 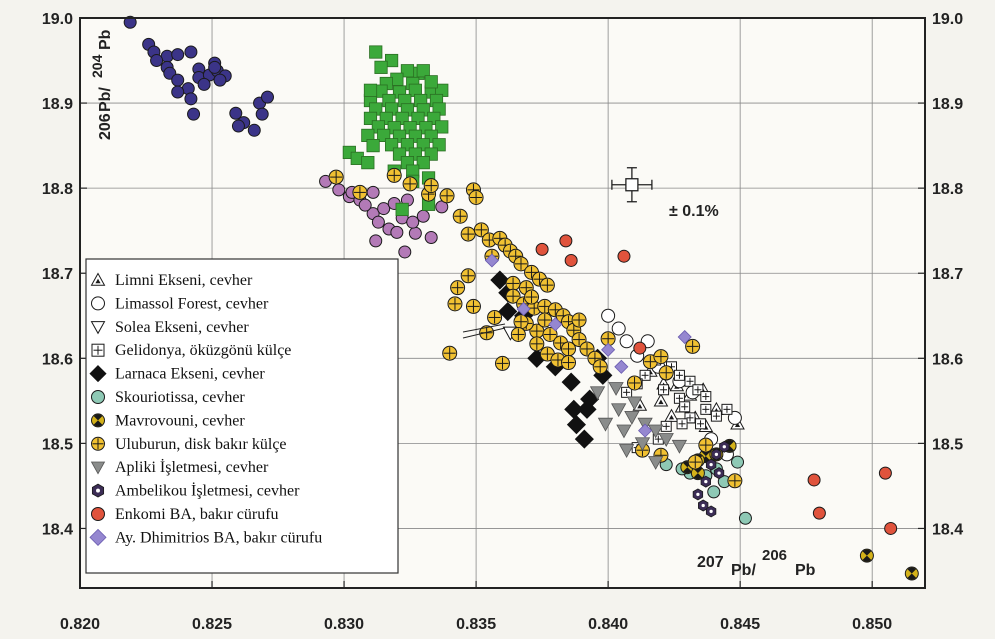 What do you see at coordinates (212, 624) in the screenshot?
I see `x-tick-label: 0.825` at bounding box center [212, 624].